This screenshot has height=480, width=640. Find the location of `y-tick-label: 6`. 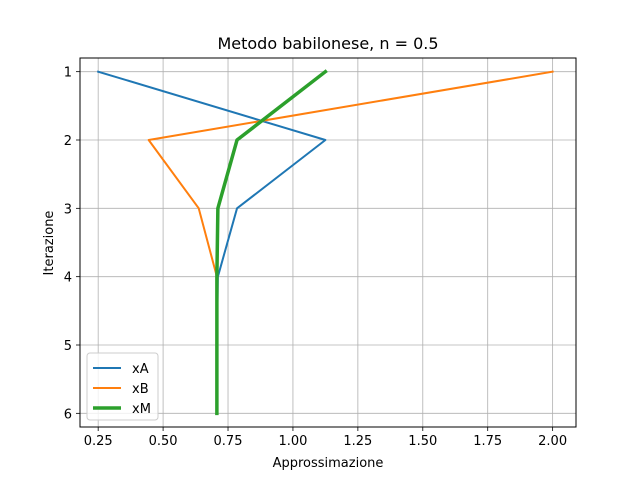

y-tick-label: 6 is located at coordinates (68, 414).